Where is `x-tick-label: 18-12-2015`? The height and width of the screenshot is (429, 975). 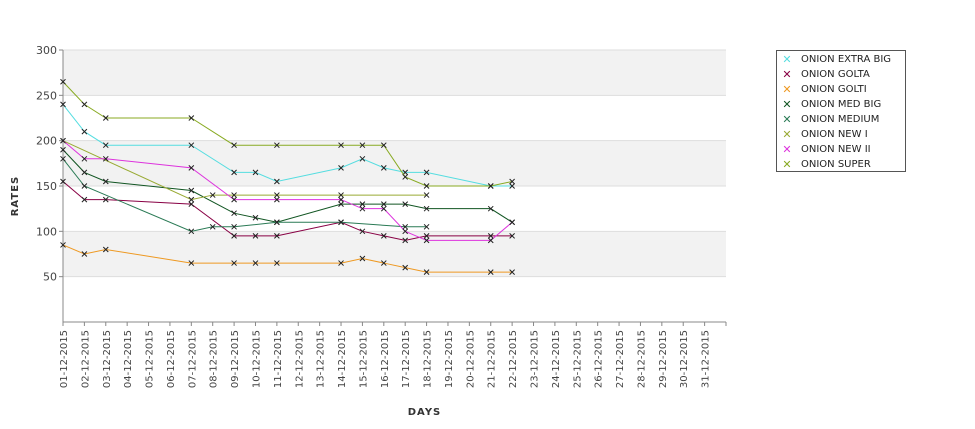 x-tick-label: 18-12-2015 is located at coordinates (428, 359).